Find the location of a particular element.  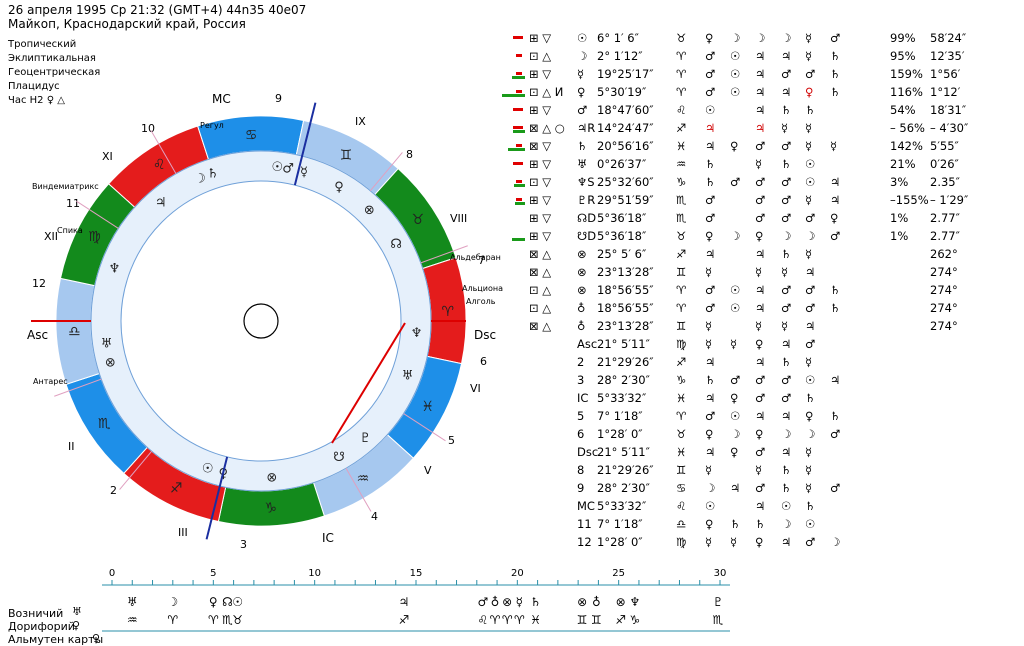

row-label: 6 is located at coordinates (581, 434).